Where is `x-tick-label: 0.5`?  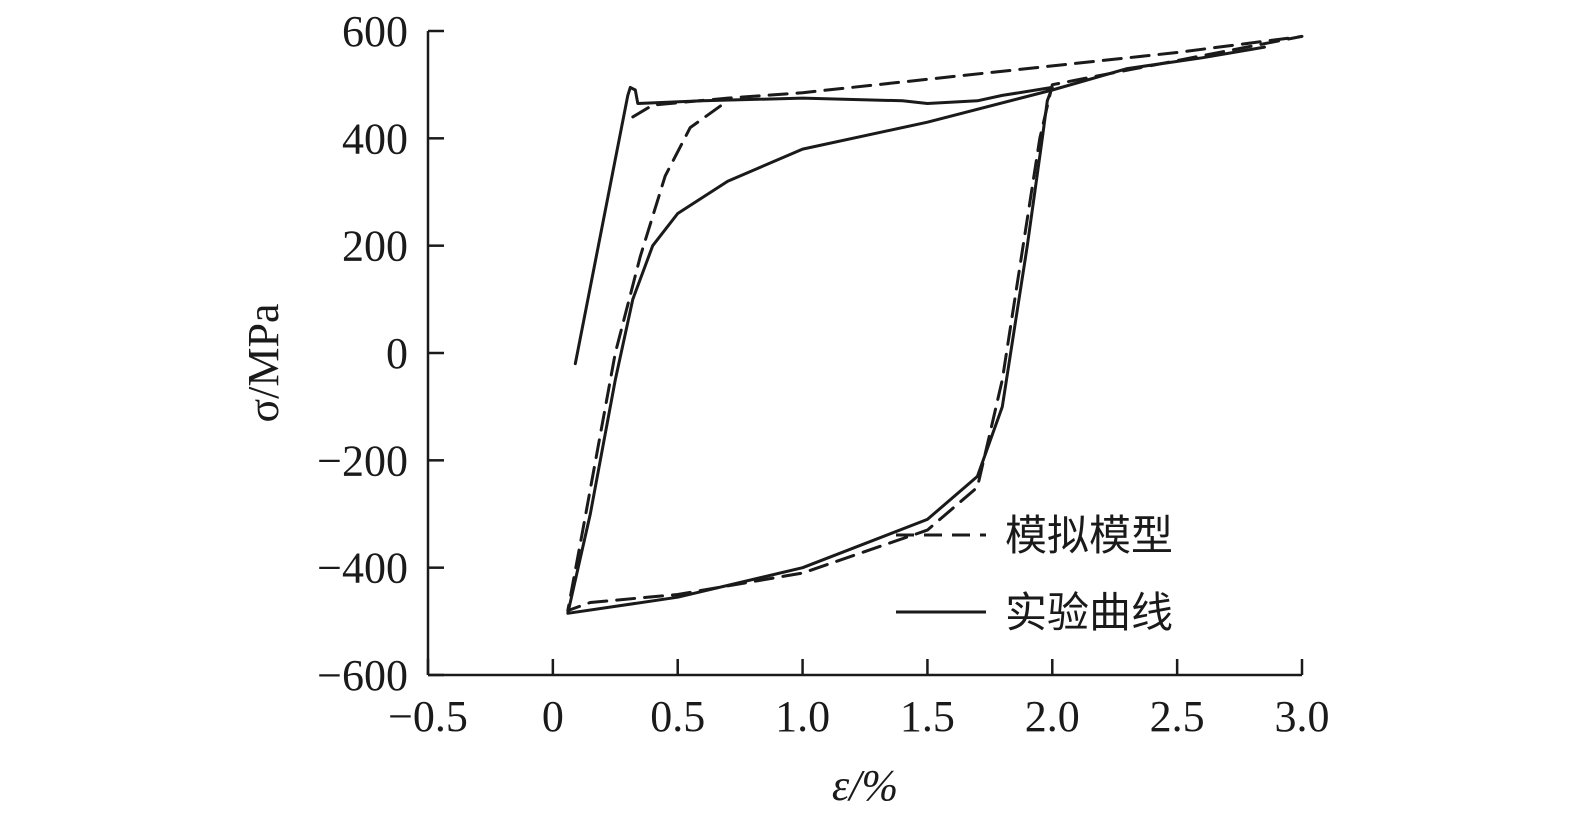
x-tick-label: 0.5 is located at coordinates (677, 716).